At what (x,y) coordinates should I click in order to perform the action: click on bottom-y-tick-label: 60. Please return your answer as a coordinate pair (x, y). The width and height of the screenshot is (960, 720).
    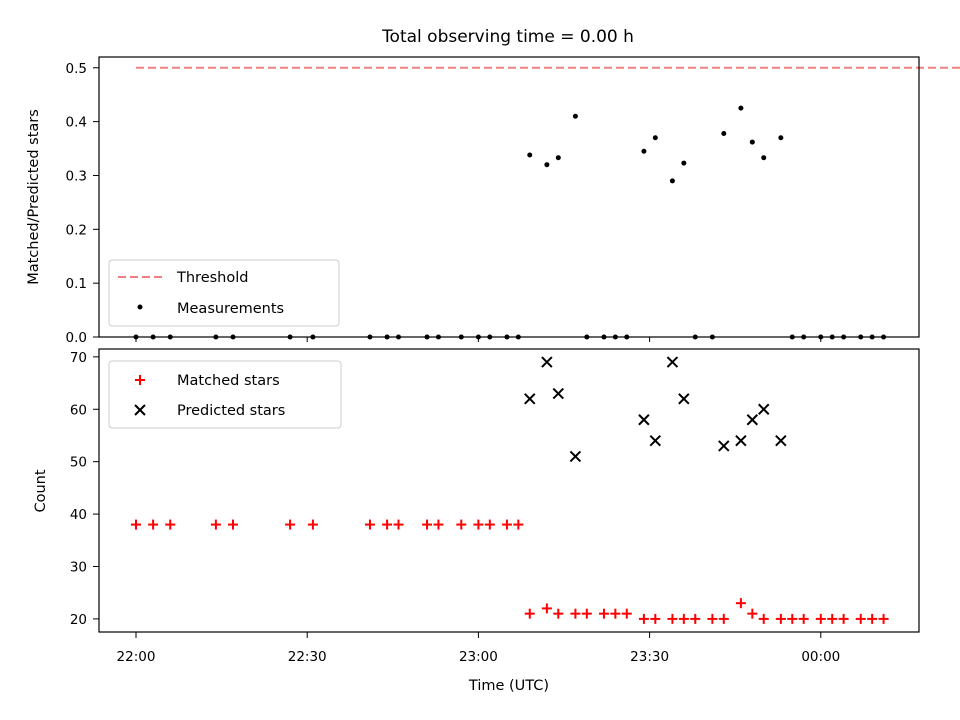
    Looking at the image, I should click on (78, 410).